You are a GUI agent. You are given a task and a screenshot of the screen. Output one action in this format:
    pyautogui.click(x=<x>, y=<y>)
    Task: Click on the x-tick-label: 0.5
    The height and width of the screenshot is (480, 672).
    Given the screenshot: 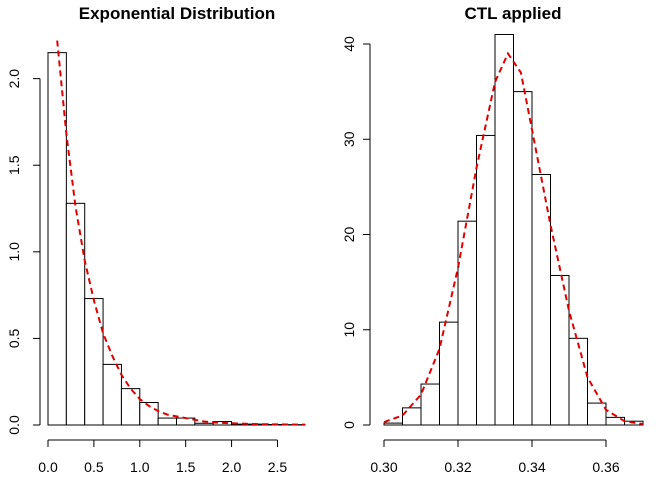 What is the action you would take?
    pyautogui.click(x=94, y=467)
    